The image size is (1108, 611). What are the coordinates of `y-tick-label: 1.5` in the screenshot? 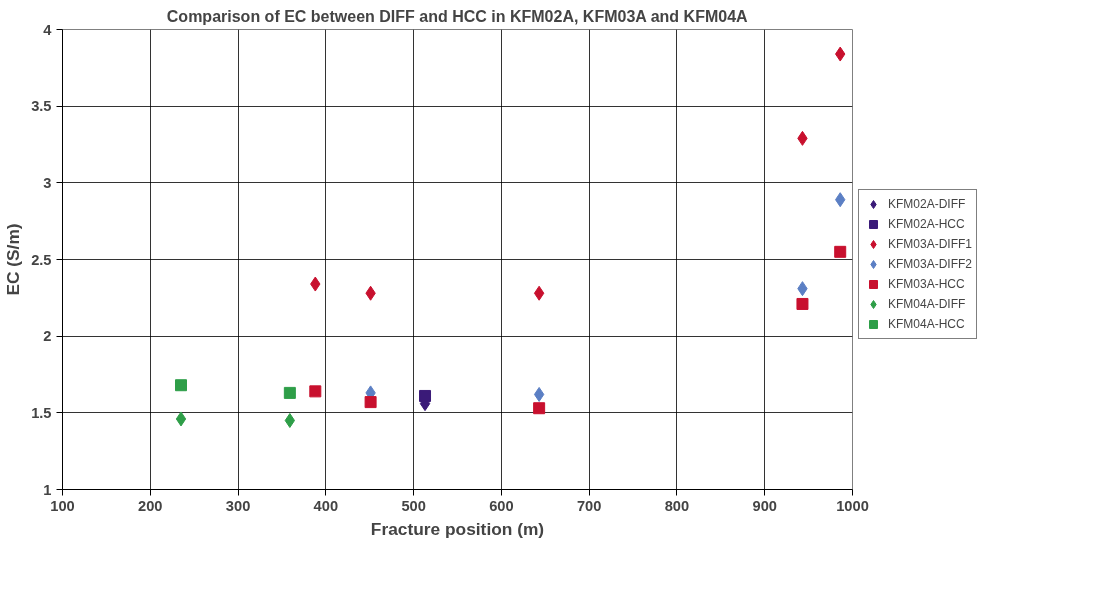 It's located at (41, 412).